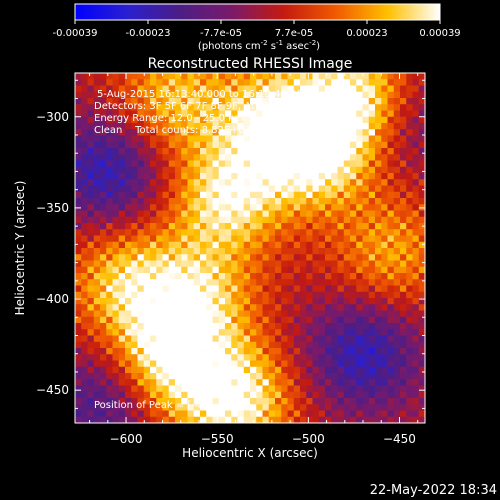  What do you see at coordinates (217, 439) in the screenshot?
I see `x-tick-label: −550` at bounding box center [217, 439].